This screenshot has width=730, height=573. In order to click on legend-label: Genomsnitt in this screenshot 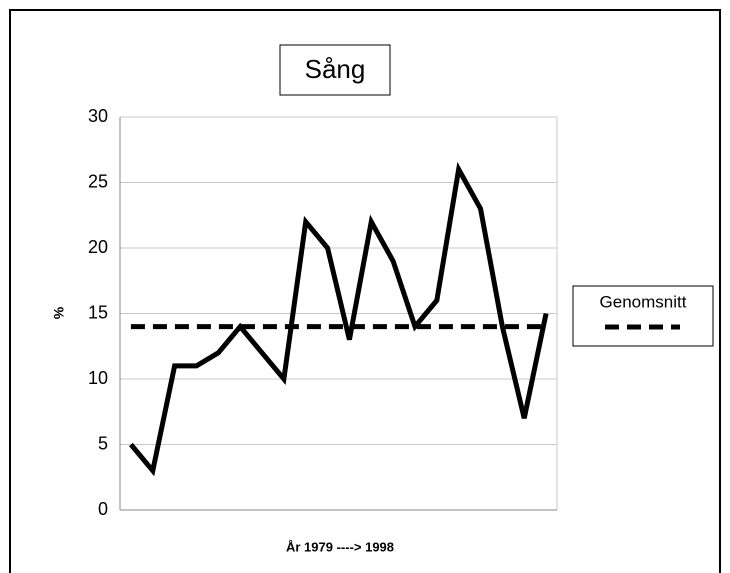, I will do `click(643, 301)`.